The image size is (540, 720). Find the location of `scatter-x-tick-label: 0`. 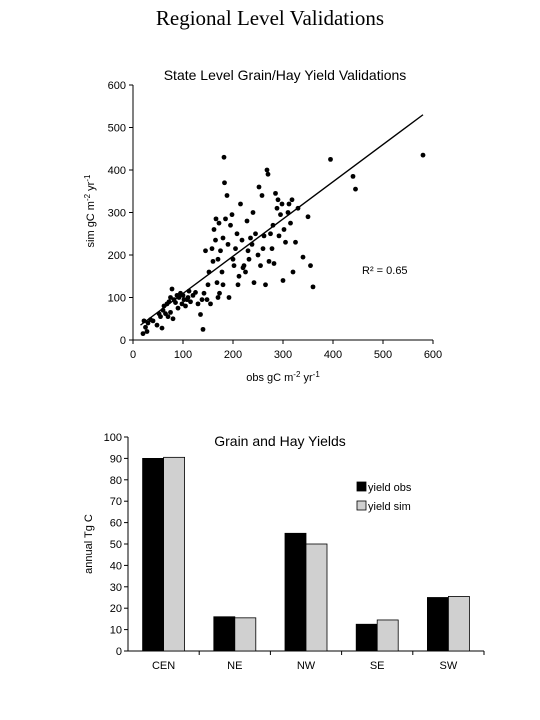

scatter-x-tick-label: 0 is located at coordinates (133, 355).